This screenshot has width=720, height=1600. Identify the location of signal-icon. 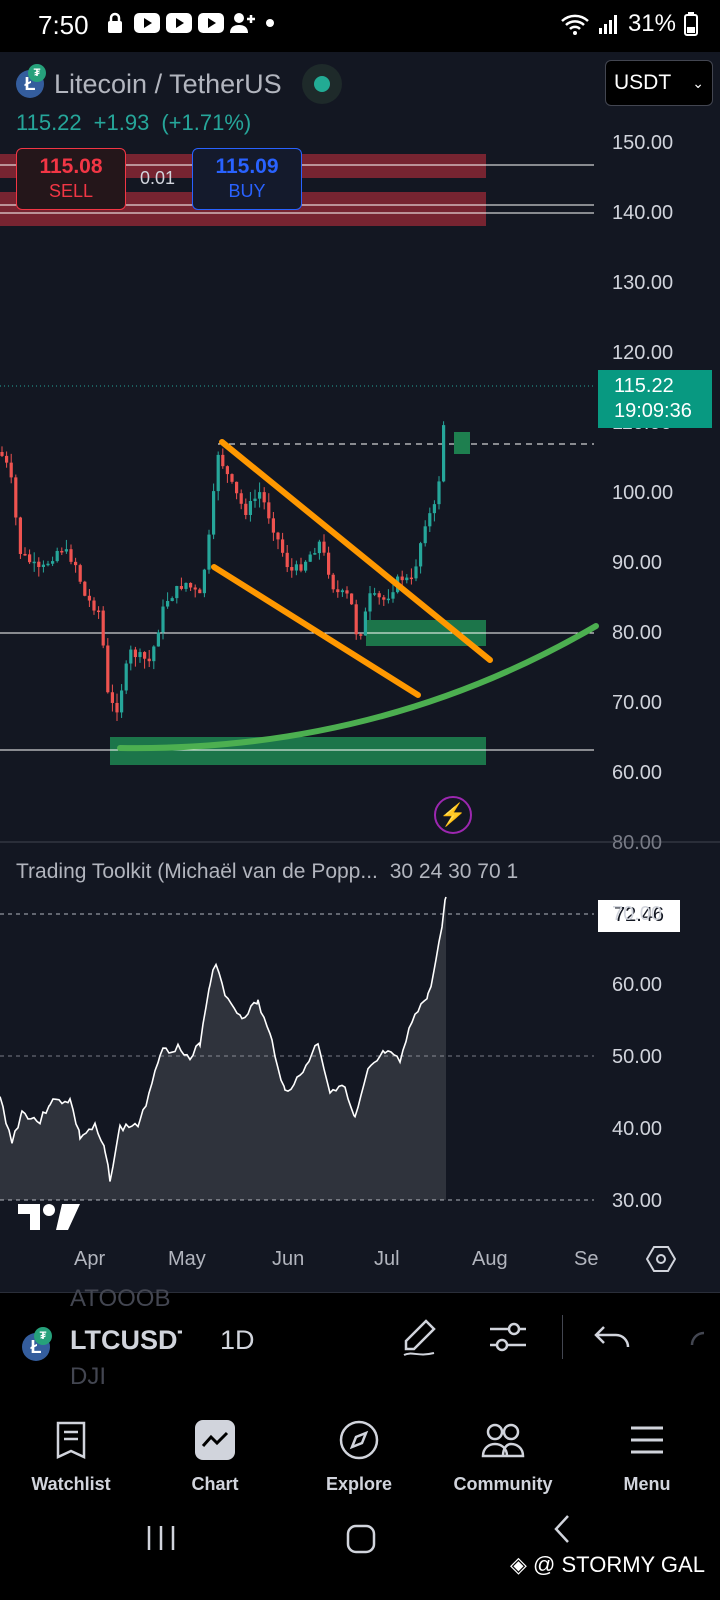
(607, 24).